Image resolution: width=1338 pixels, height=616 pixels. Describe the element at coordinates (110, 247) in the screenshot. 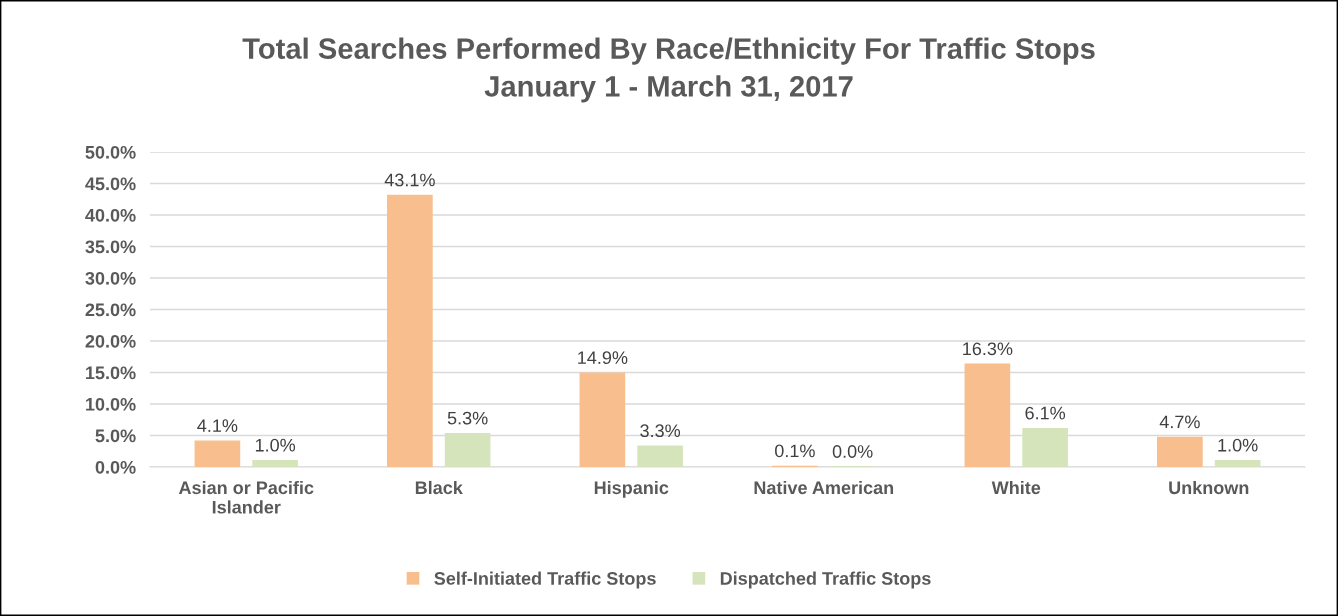

I see `y-tick-label: 35.0%` at that location.